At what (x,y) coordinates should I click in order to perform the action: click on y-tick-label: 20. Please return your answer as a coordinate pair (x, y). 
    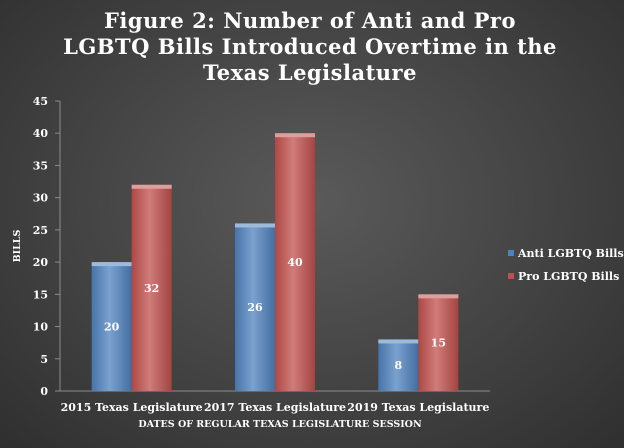
    Looking at the image, I should click on (41, 262).